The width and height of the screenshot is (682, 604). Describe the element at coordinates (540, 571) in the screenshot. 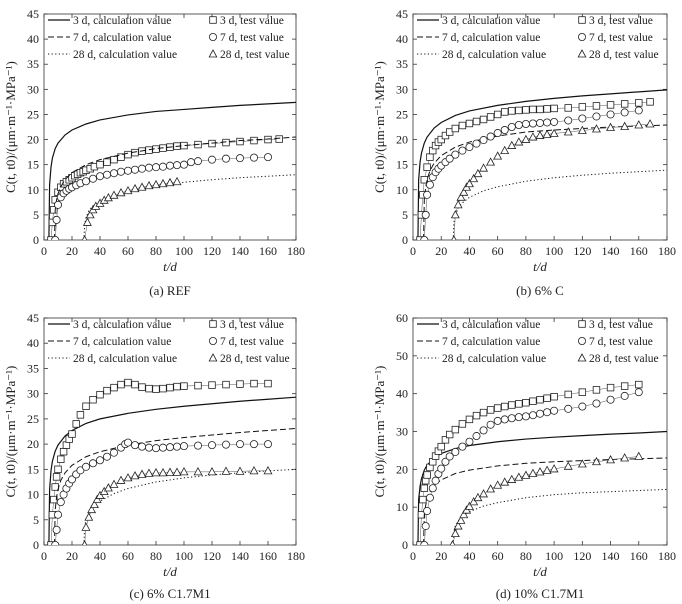

I see `x-axis-label: t/d` at that location.